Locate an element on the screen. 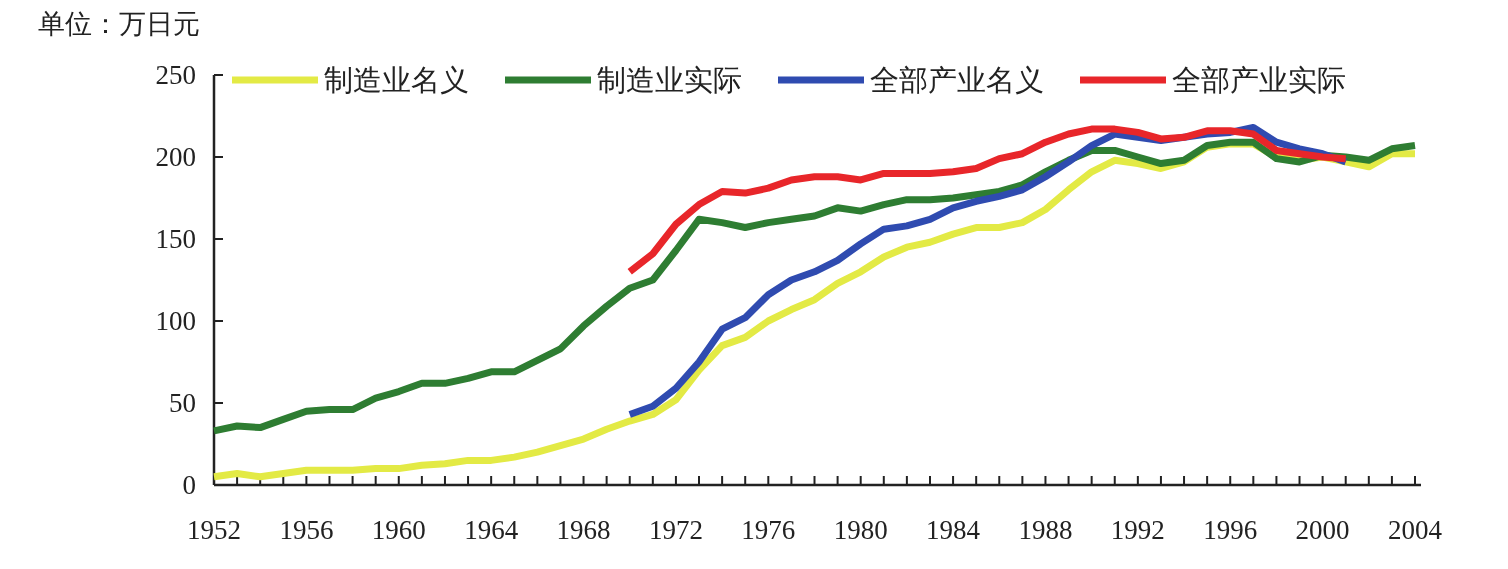 This screenshot has width=1508, height=569. x-tick-label: 2004 is located at coordinates (1415, 530).